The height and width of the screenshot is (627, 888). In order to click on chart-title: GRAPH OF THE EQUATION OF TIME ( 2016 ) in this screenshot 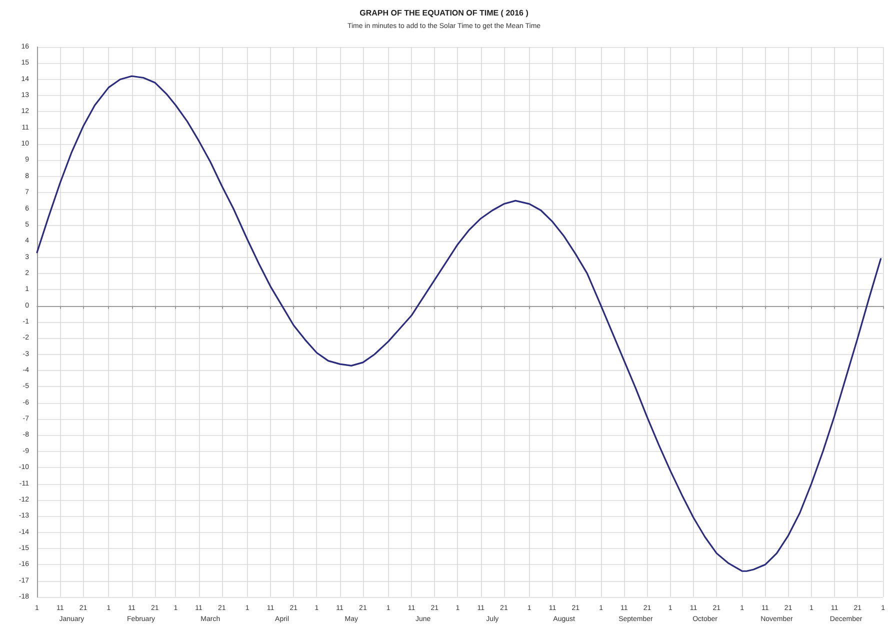, I will do `click(444, 13)`.